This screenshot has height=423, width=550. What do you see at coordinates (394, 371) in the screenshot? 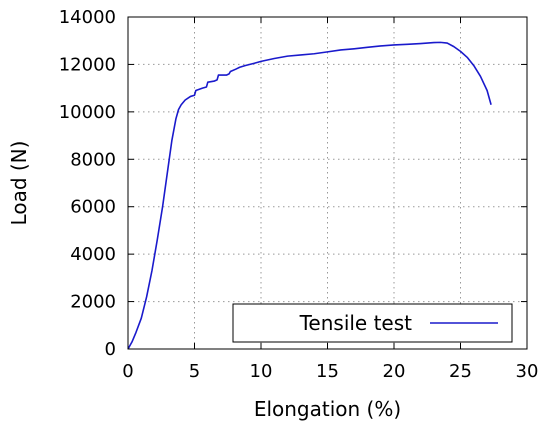
I see `x-tick-label: 20` at bounding box center [394, 371].